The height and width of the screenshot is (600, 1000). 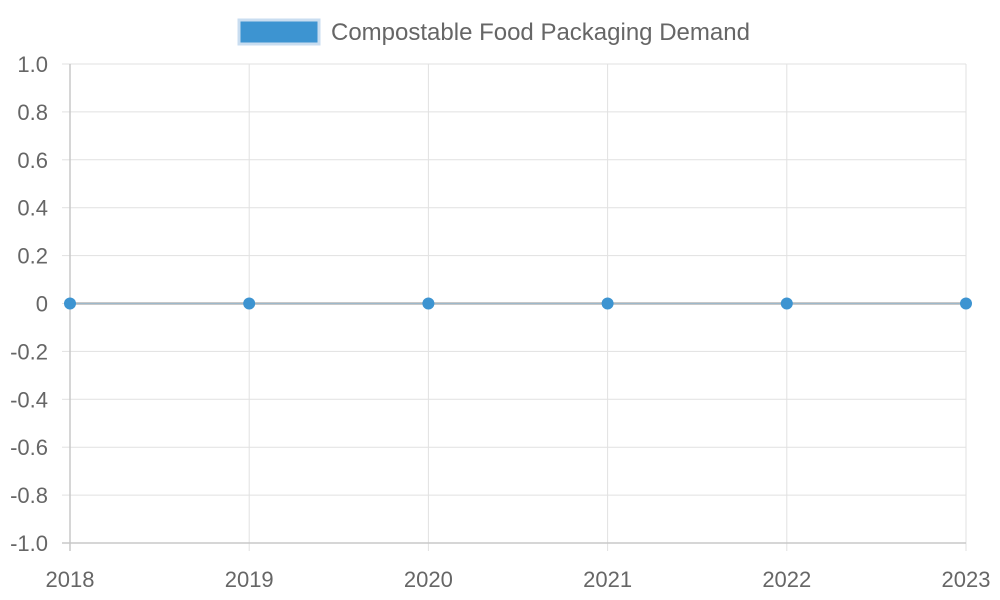 What do you see at coordinates (249, 579) in the screenshot?
I see `x-tick-label: 2019` at bounding box center [249, 579].